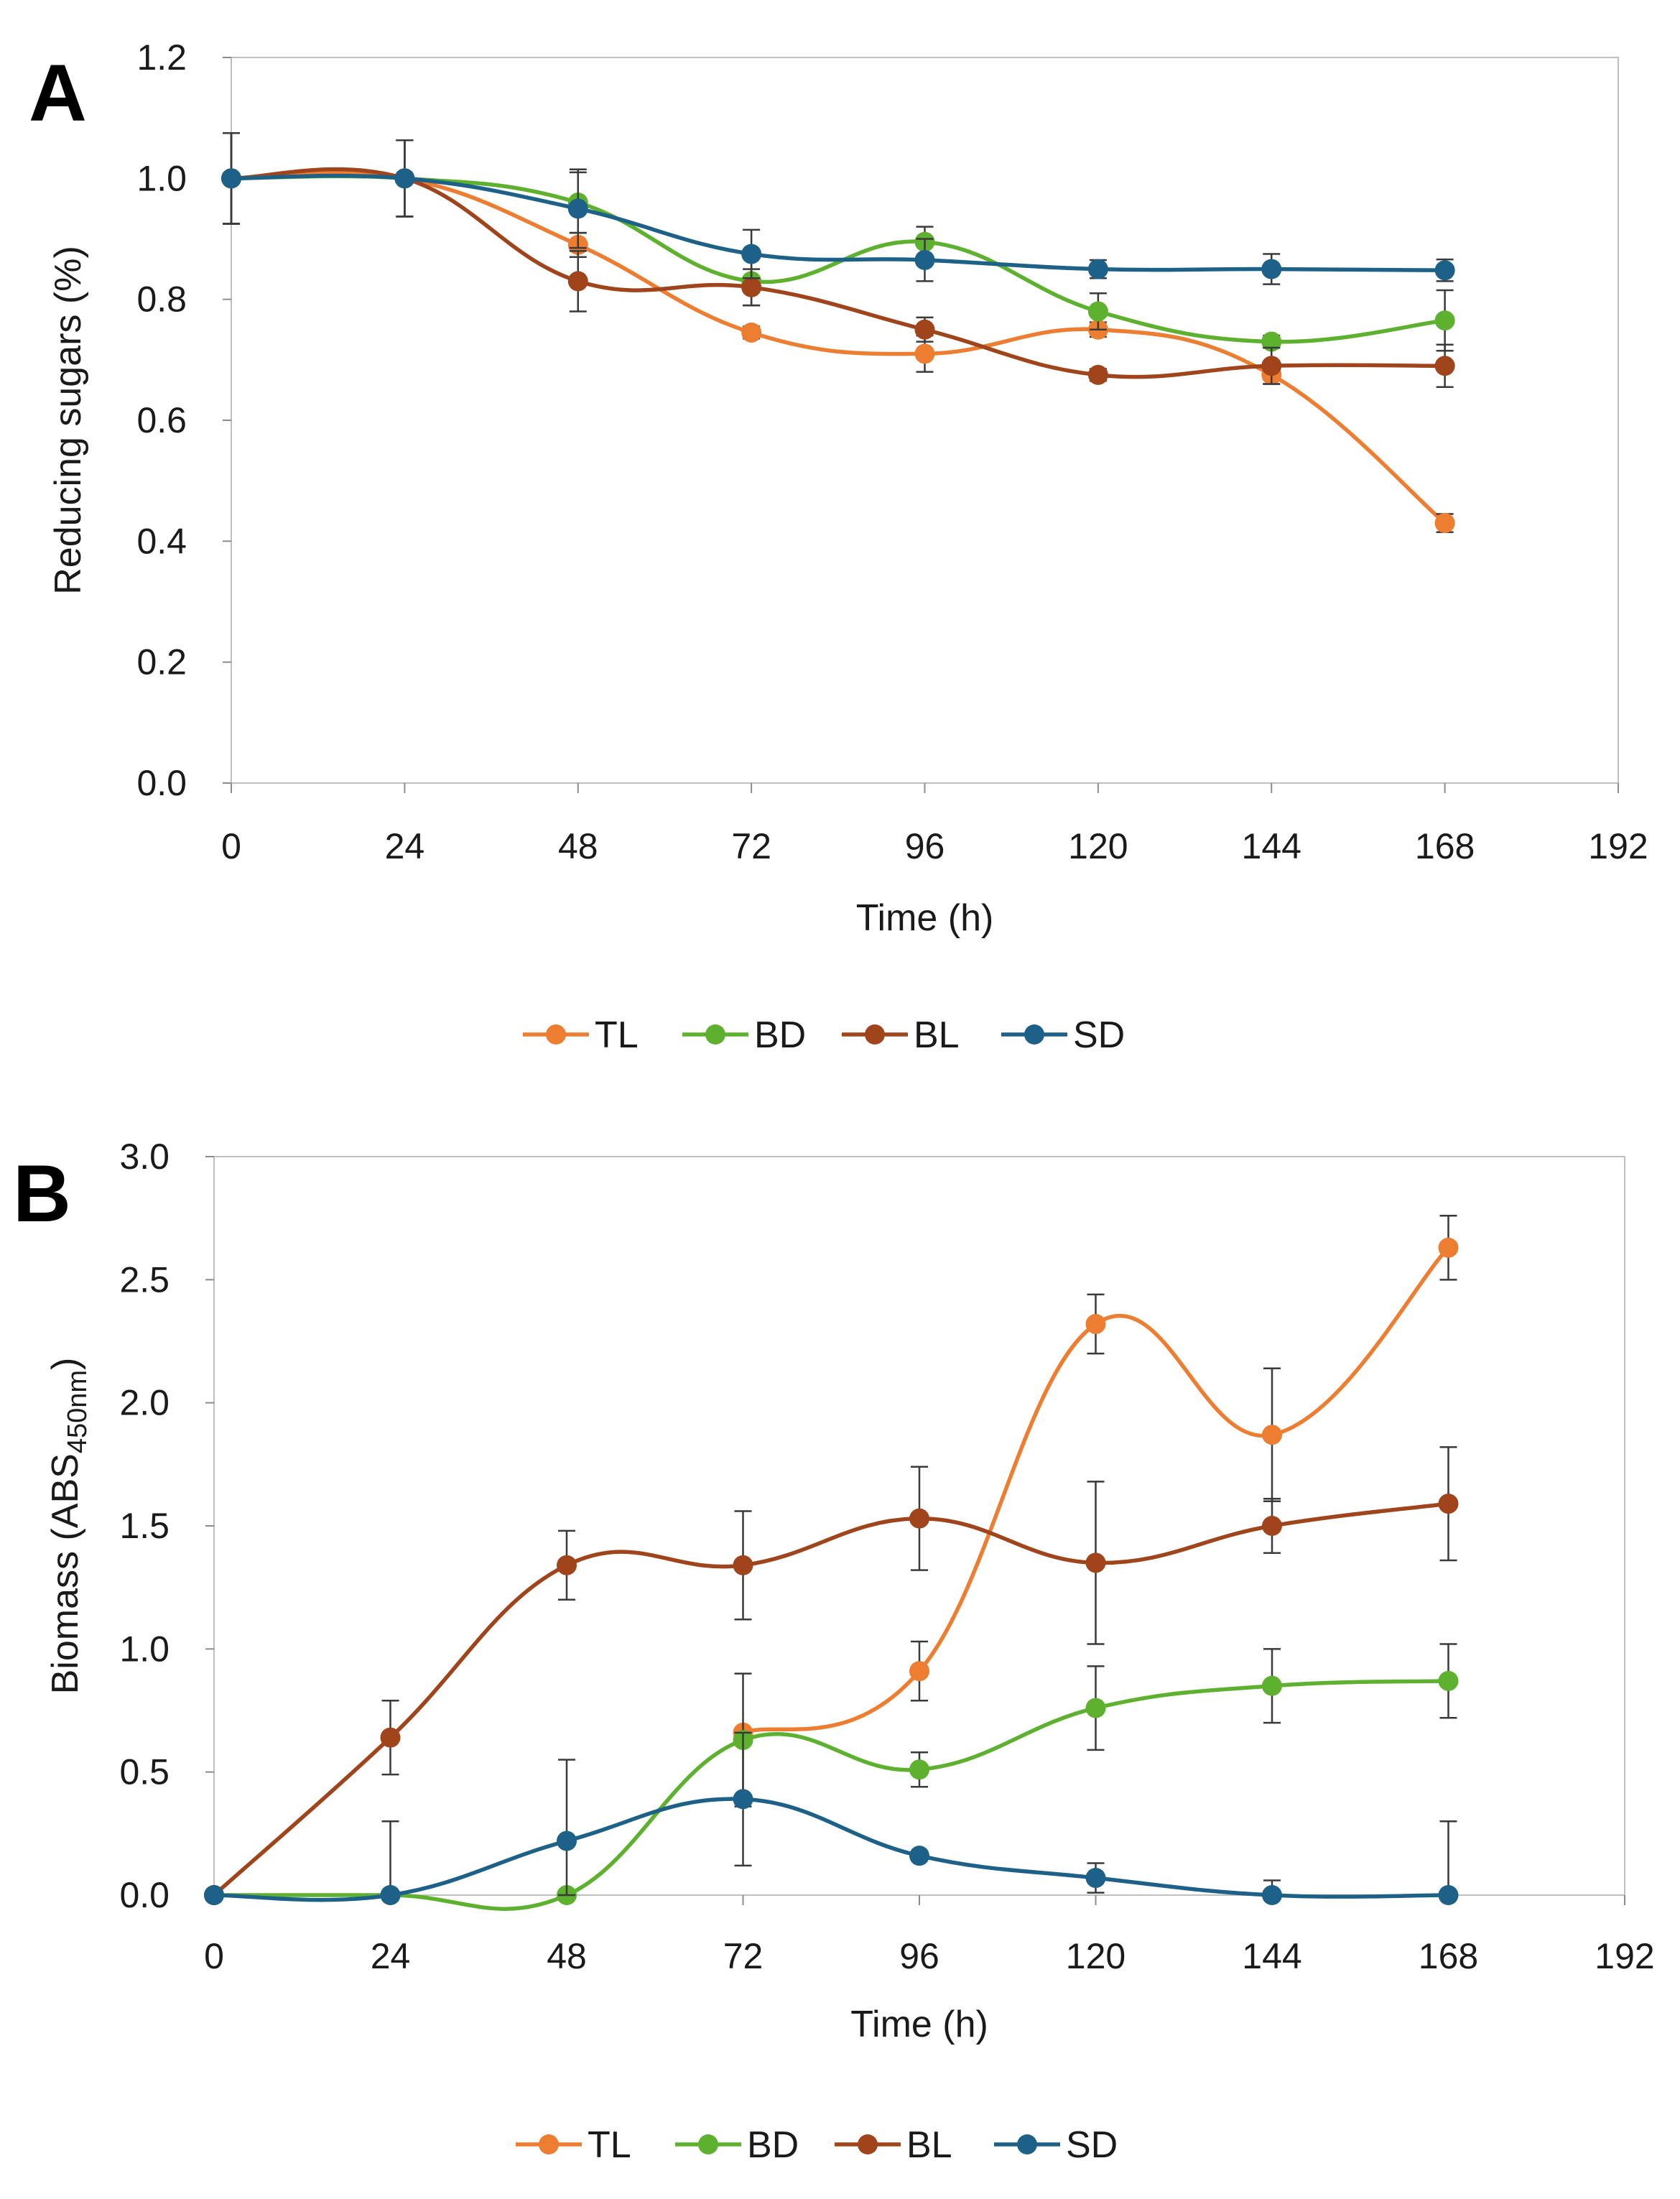 Image resolution: width=1680 pixels, height=2199 pixels. Describe the element at coordinates (929, 2145) in the screenshot. I see `legend-label: BL` at that location.